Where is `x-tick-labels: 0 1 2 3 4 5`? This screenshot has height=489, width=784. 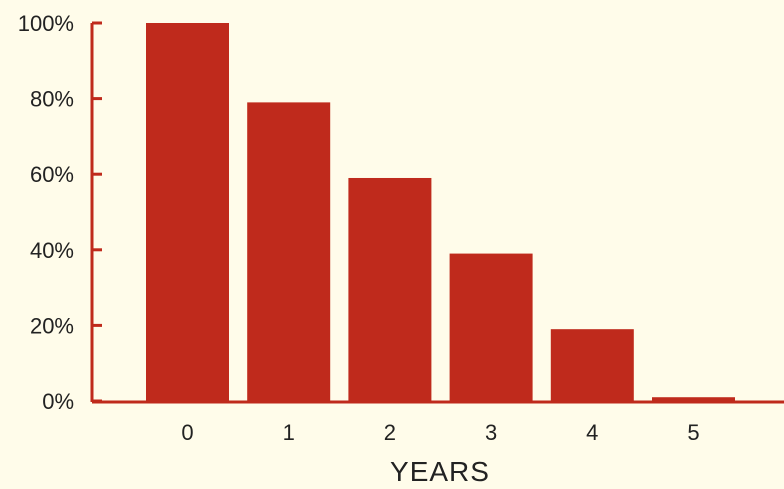
x-tick-labels: 0 1 2 3 4 5 is located at coordinates (440, 432).